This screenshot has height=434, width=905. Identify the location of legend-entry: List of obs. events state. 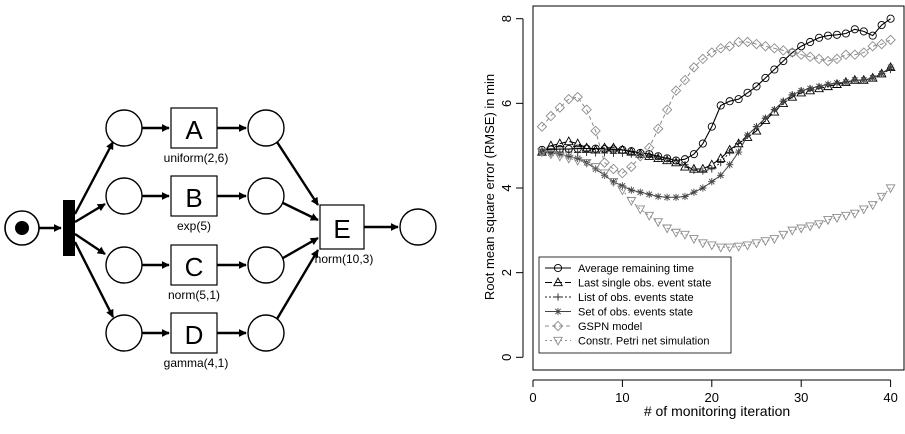
(619, 298).